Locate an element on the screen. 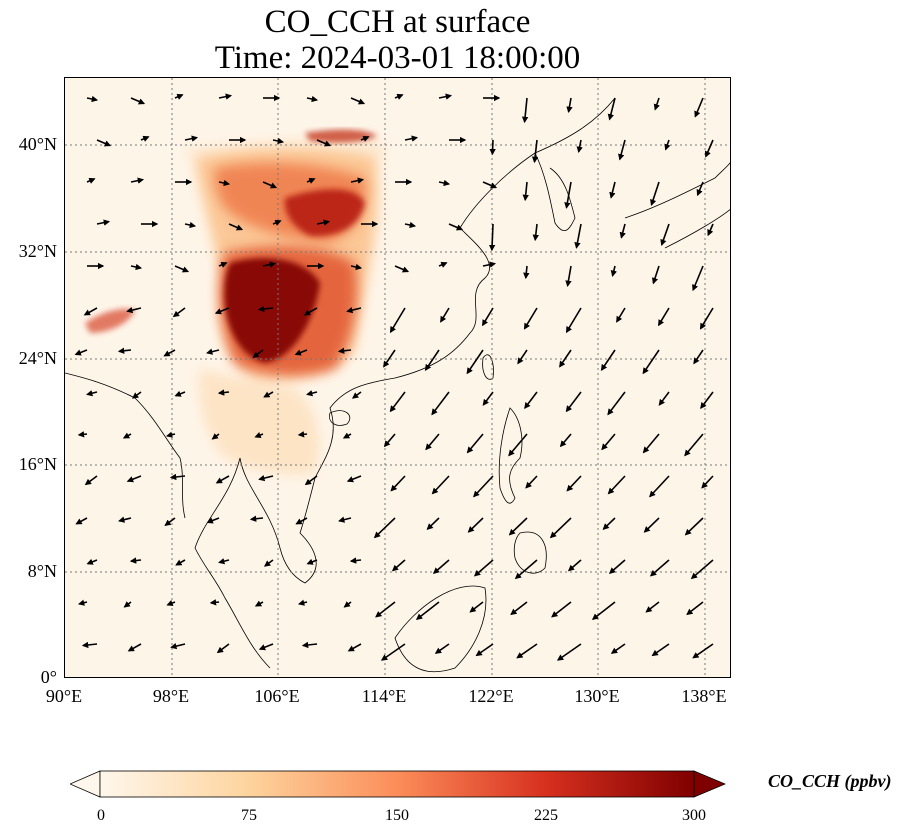  coast-japan is located at coordinates (677, 205).